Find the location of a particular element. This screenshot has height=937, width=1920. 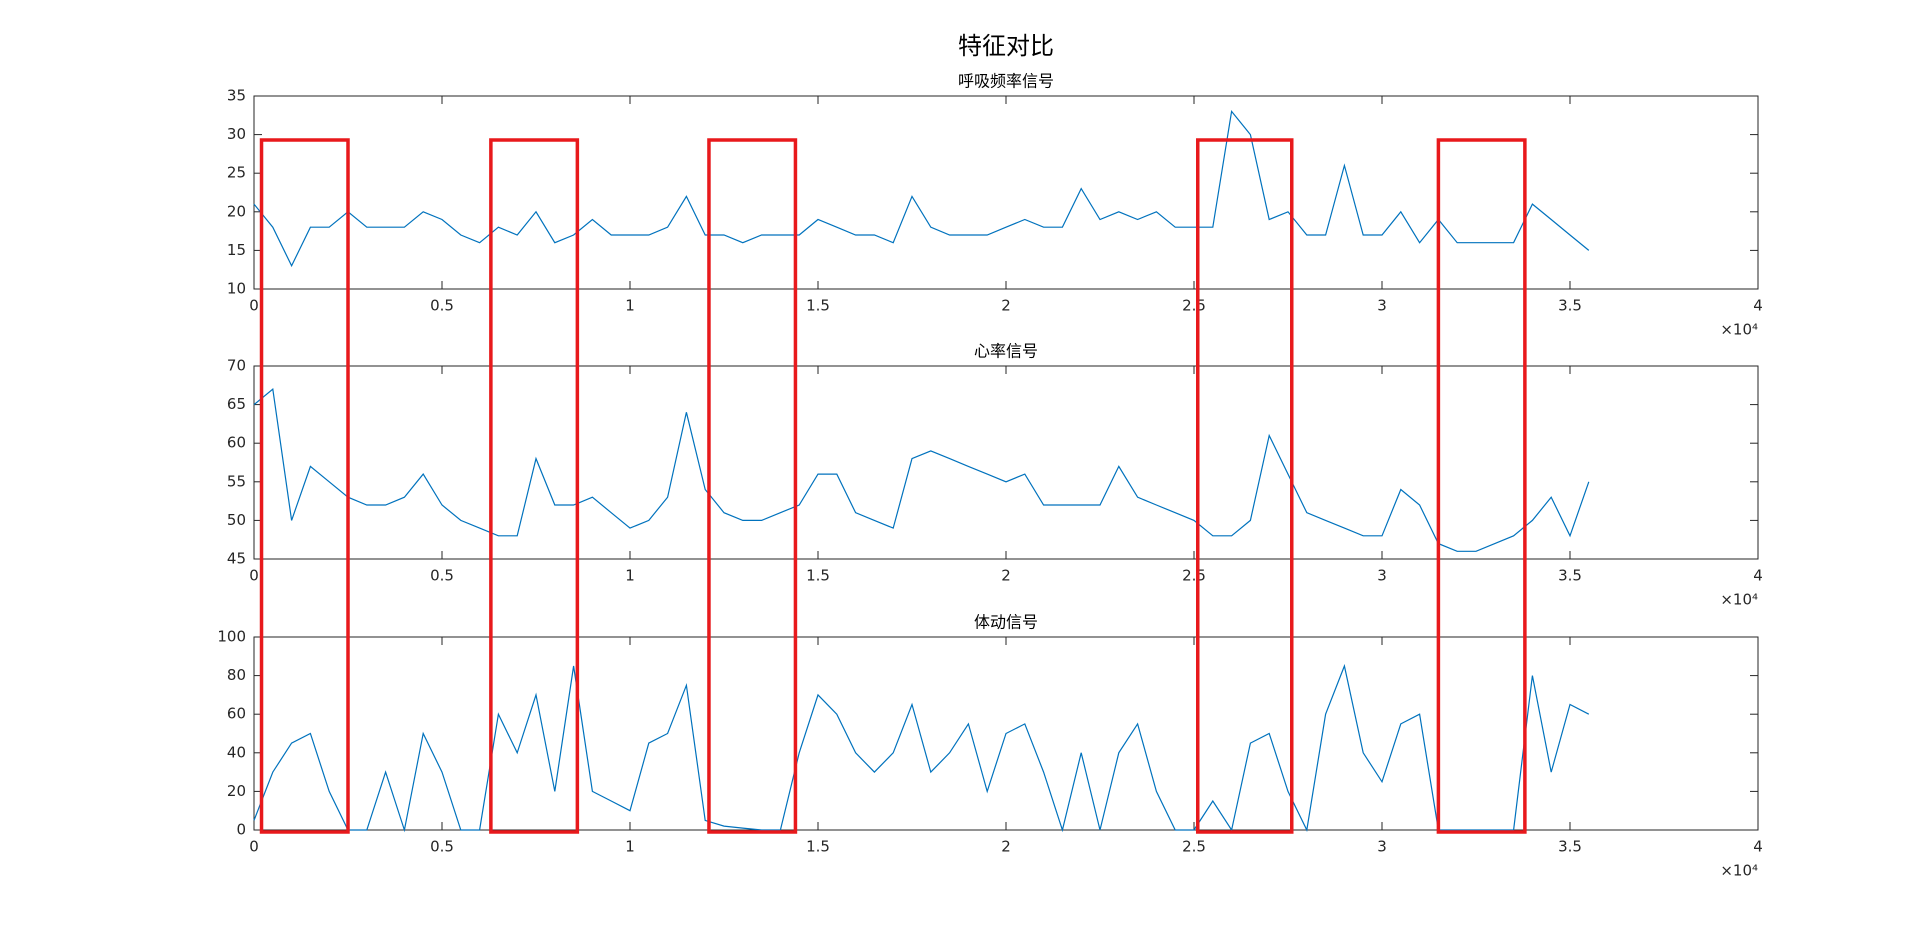

y-tick-label: 30 is located at coordinates (236, 134).